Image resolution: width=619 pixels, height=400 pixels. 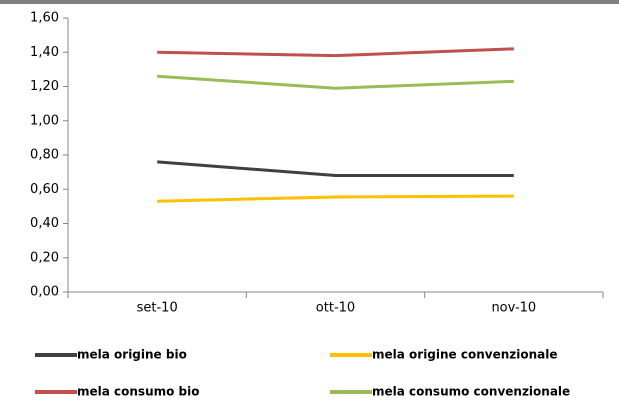 What do you see at coordinates (44, 52) in the screenshot?
I see `y-tick-label: 1,40` at bounding box center [44, 52].